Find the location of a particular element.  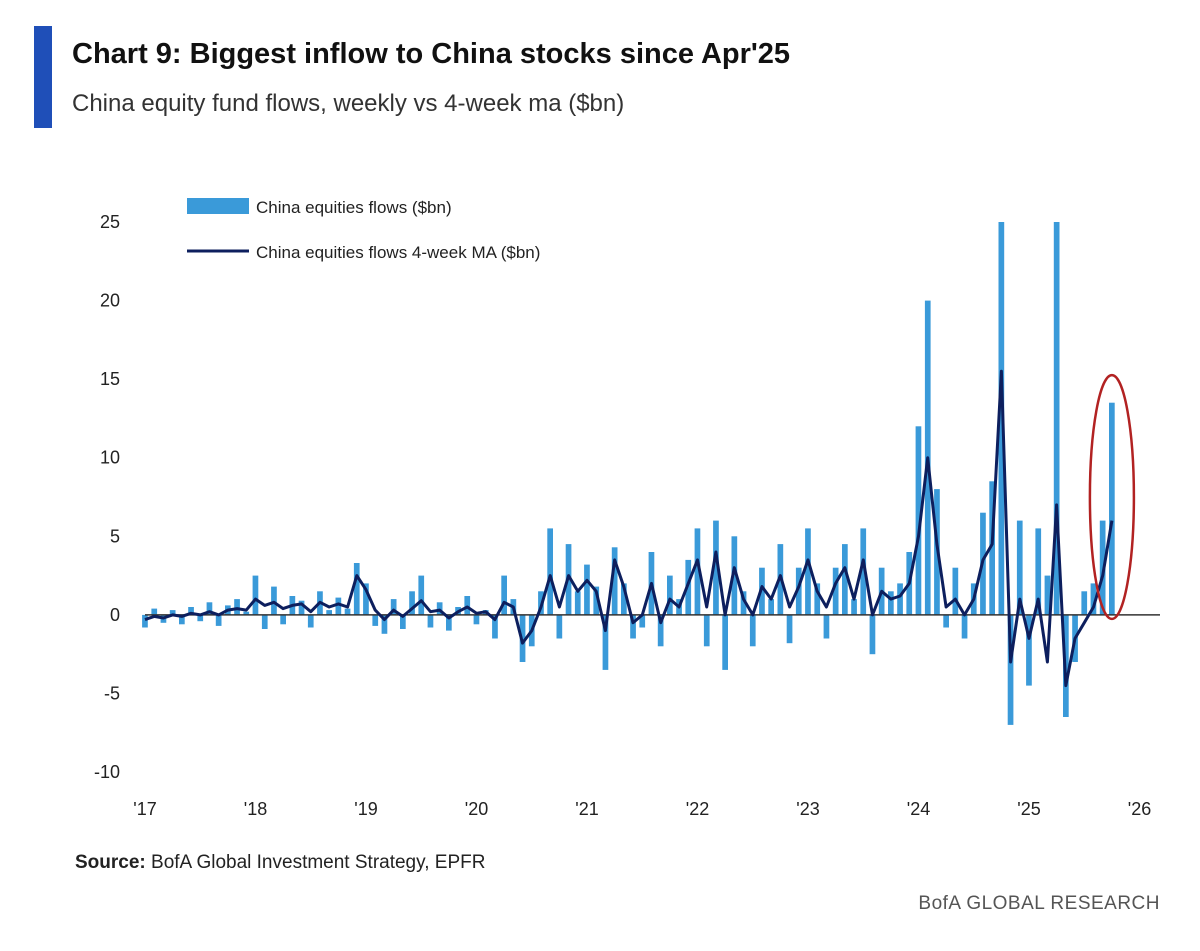

y-axis-ticks: 25 20 15 10 5 0 -5 -10 is located at coordinates (107, 497).